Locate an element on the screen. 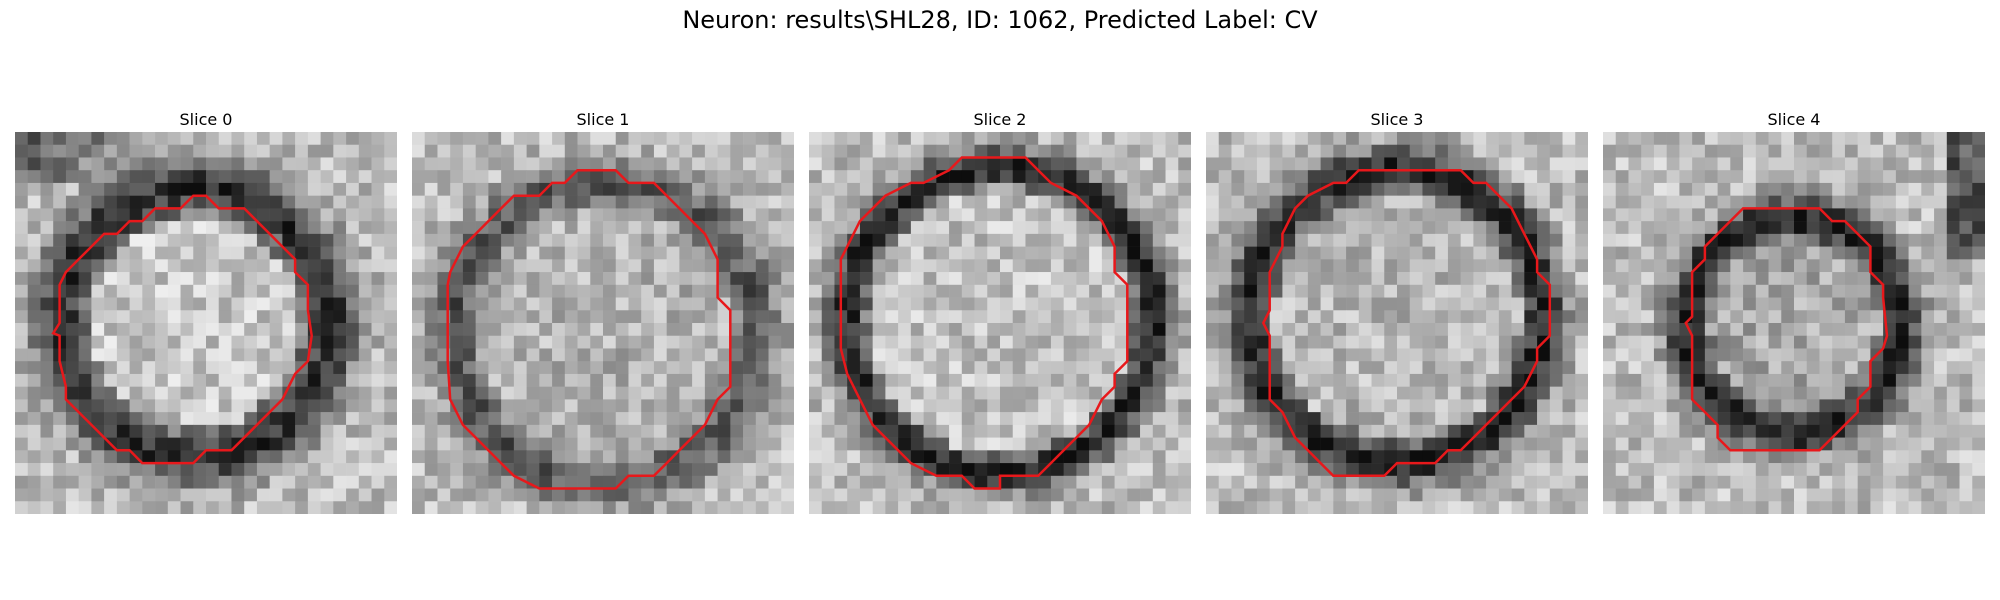 The height and width of the screenshot is (600, 2000). slice-panel-0: Slice 0 is located at coordinates (206, 311).